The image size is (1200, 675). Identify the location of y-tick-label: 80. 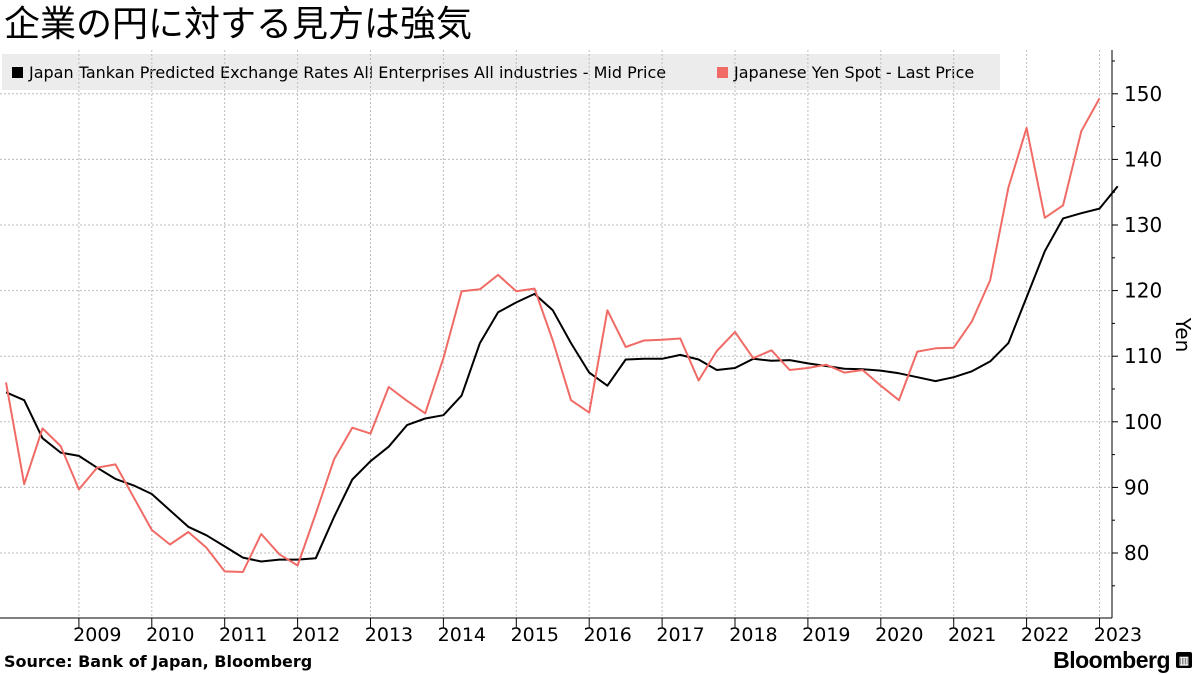
(1136, 553).